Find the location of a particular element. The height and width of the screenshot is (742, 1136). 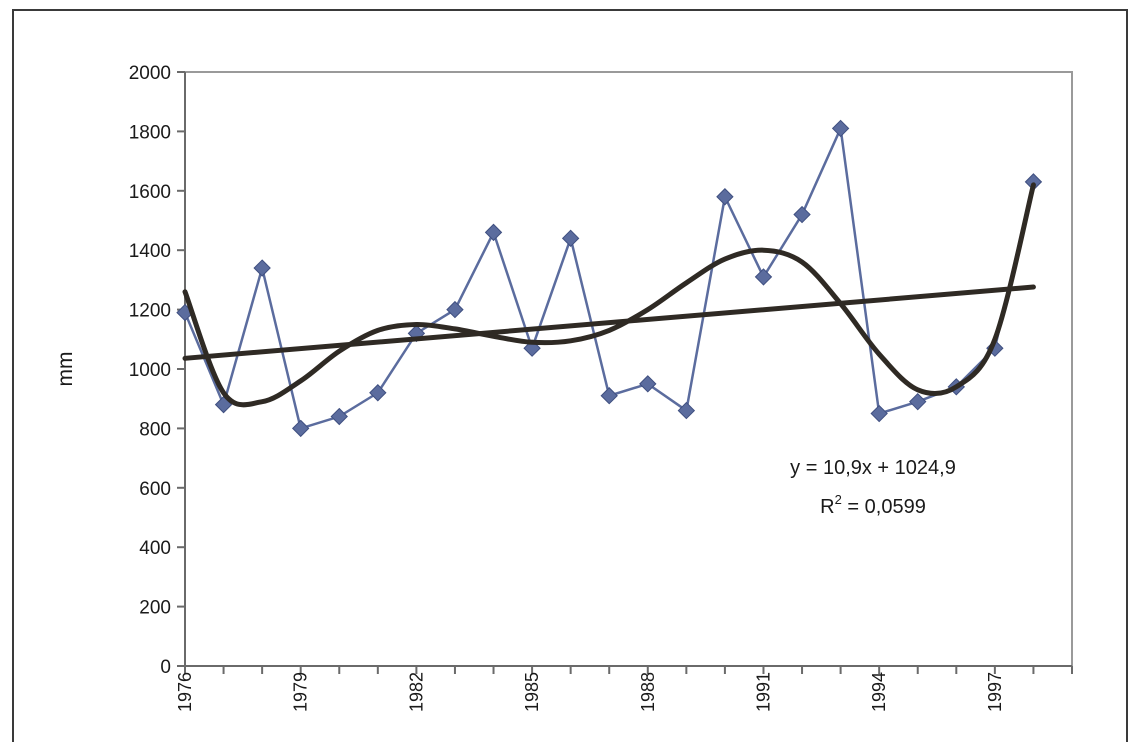

y-axis-title: mm is located at coordinates (65, 369).